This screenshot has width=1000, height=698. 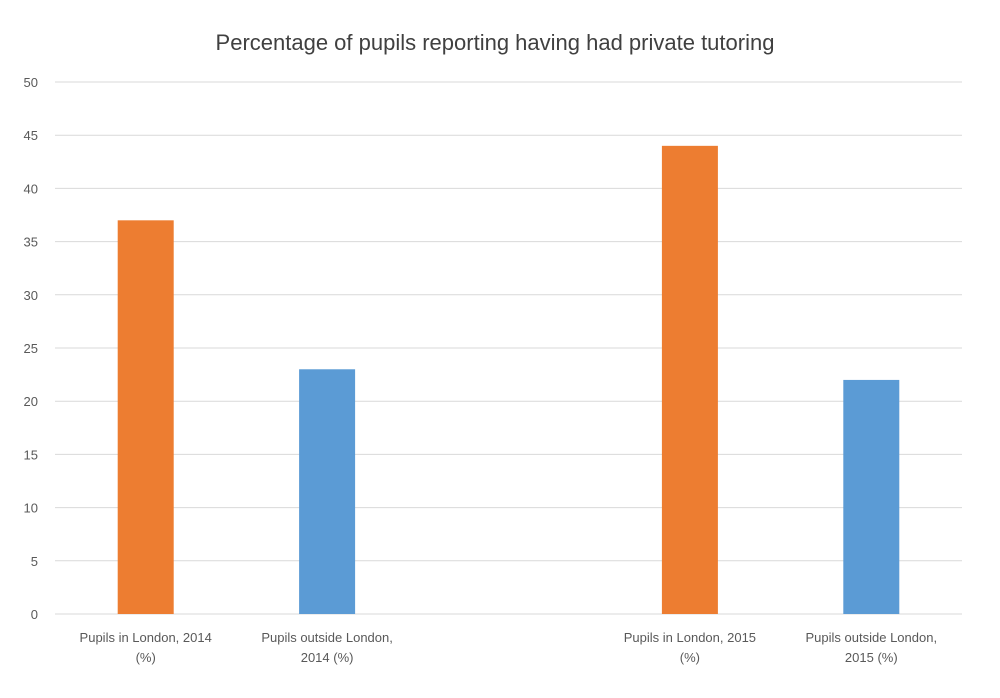 What do you see at coordinates (31, 401) in the screenshot?
I see `y-tick-label: 20` at bounding box center [31, 401].